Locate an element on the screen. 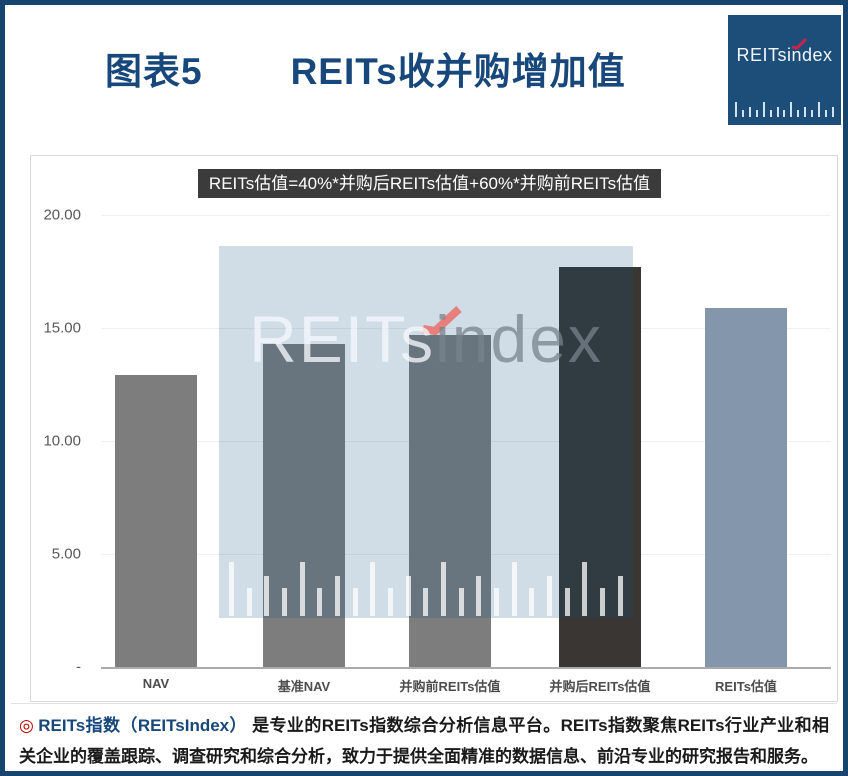 The height and width of the screenshot is (776, 848). logo-ruler-icon is located at coordinates (784, 109).